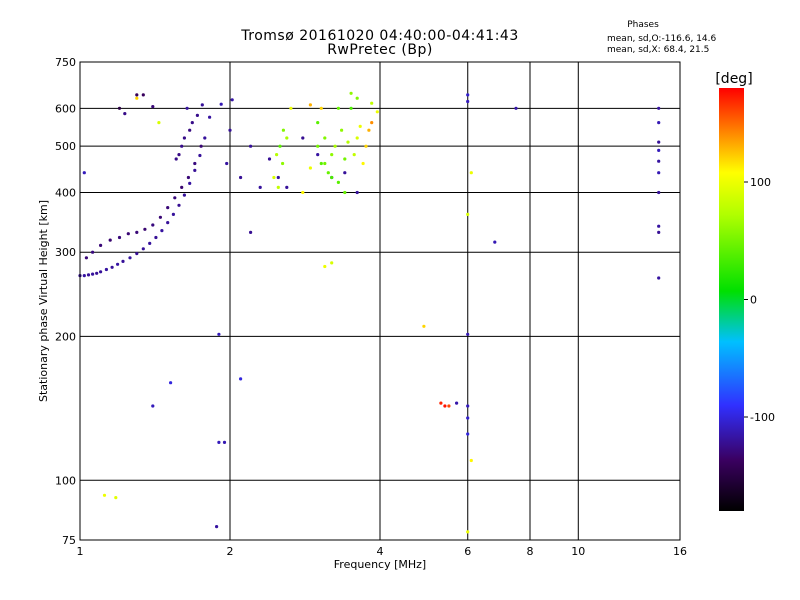 The height and width of the screenshot is (600, 800). I want to click on chart-title-line2: RwPretec (Bp), so click(380, 50).